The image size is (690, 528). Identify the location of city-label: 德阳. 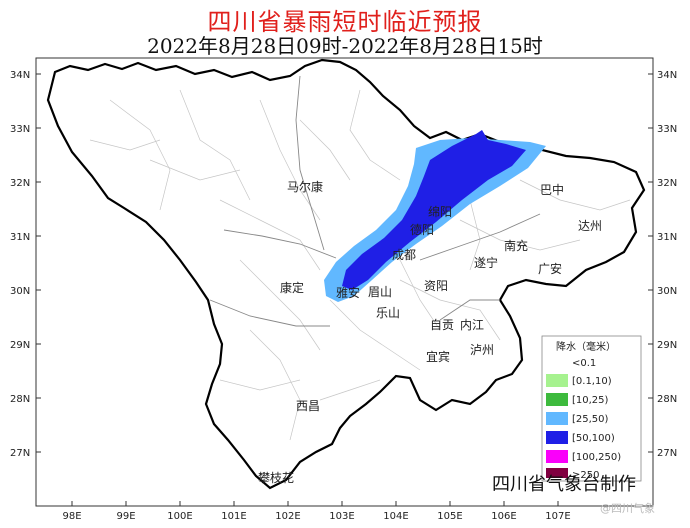
(422, 229).